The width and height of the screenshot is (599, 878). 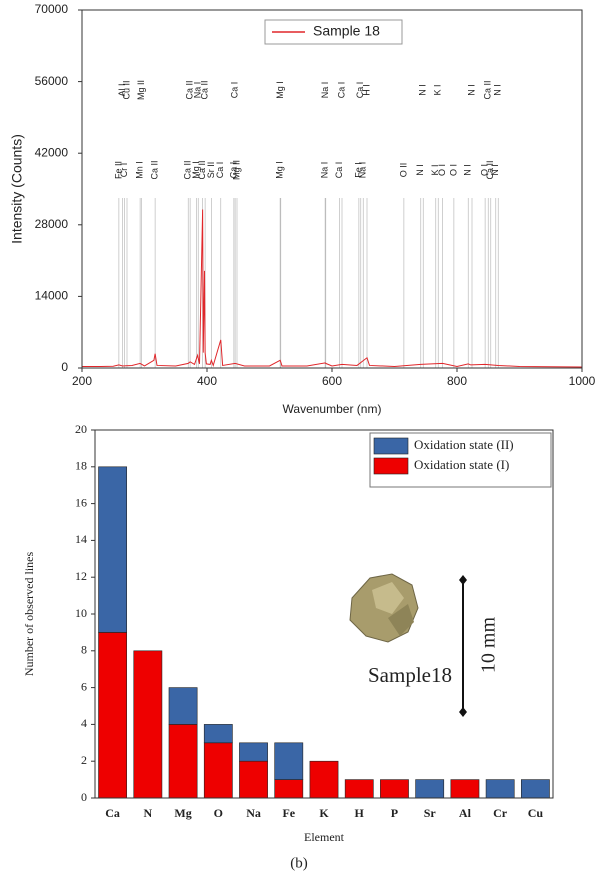 I want to click on annotation-label: O I, so click(x=485, y=170).